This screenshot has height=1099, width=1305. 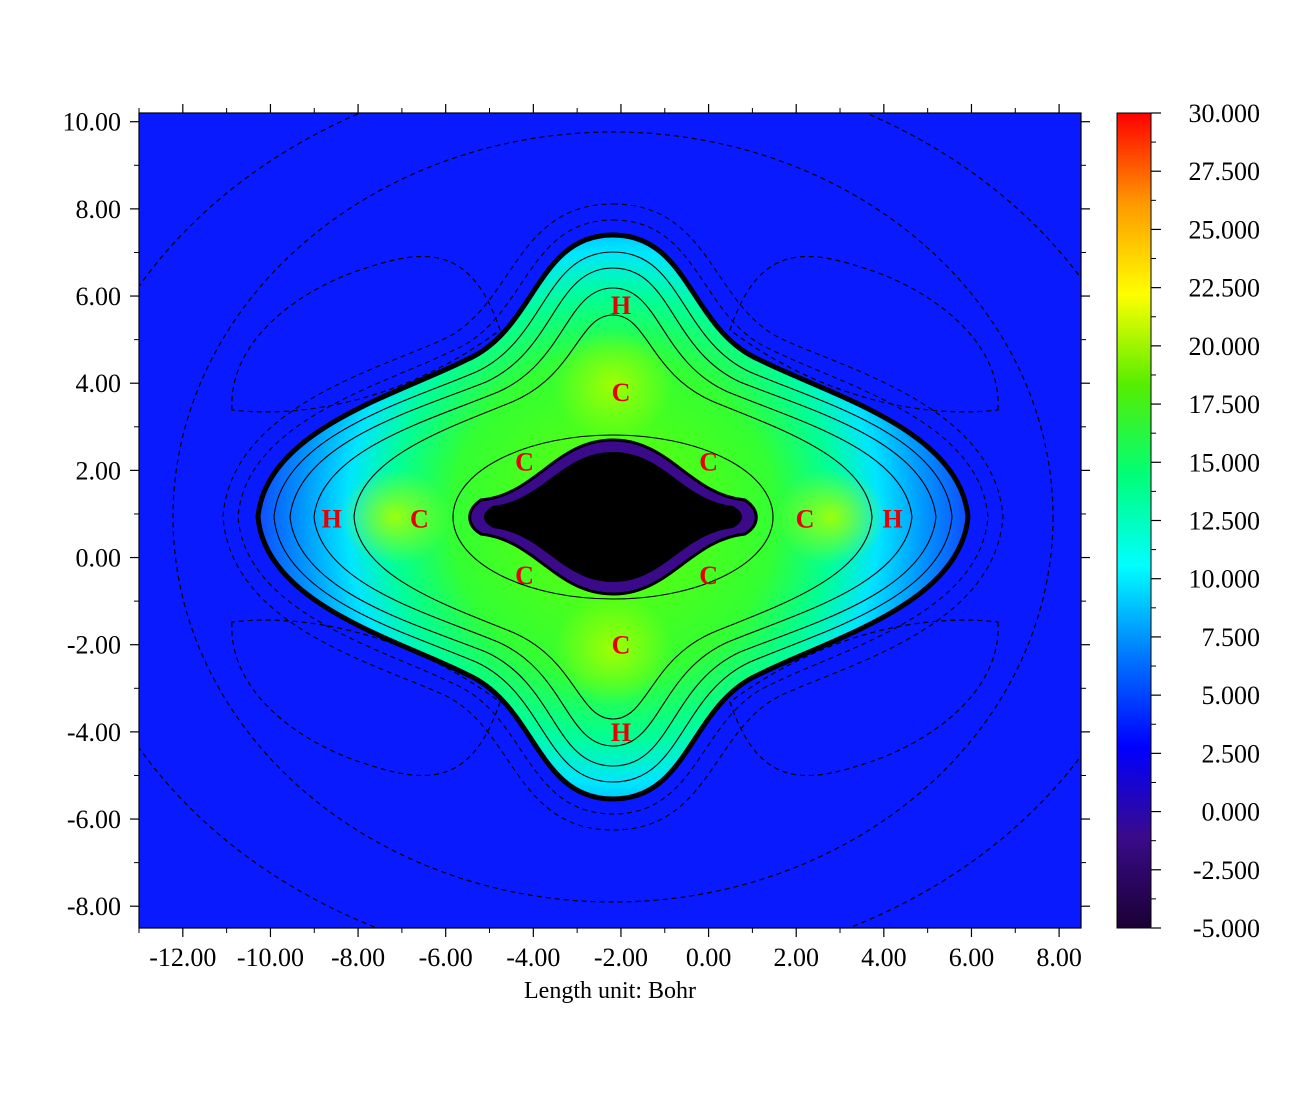 I want to click on colorbar-tick-label: -2.500, so click(x=1226, y=870).